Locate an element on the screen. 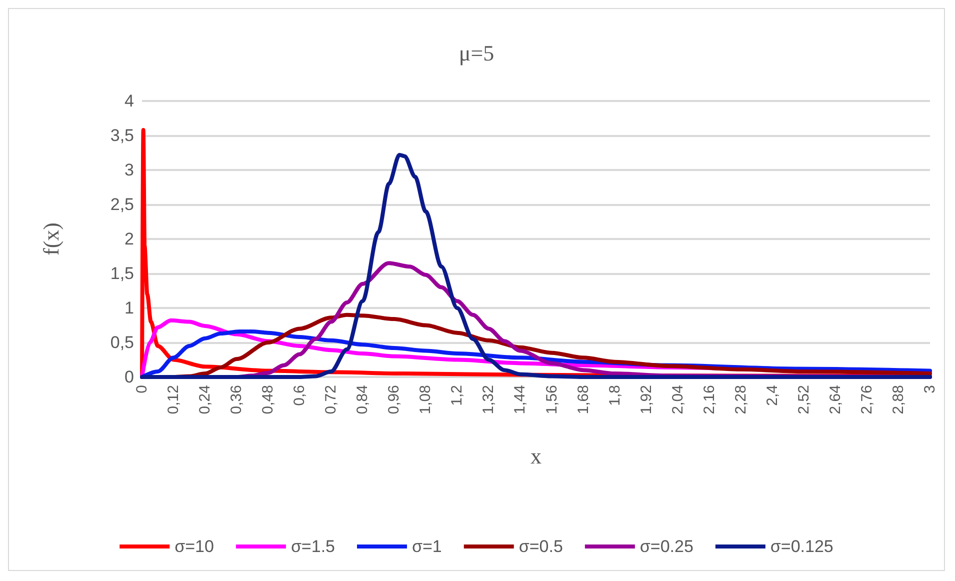  x-tick-label: 0,12 is located at coordinates (173, 399).